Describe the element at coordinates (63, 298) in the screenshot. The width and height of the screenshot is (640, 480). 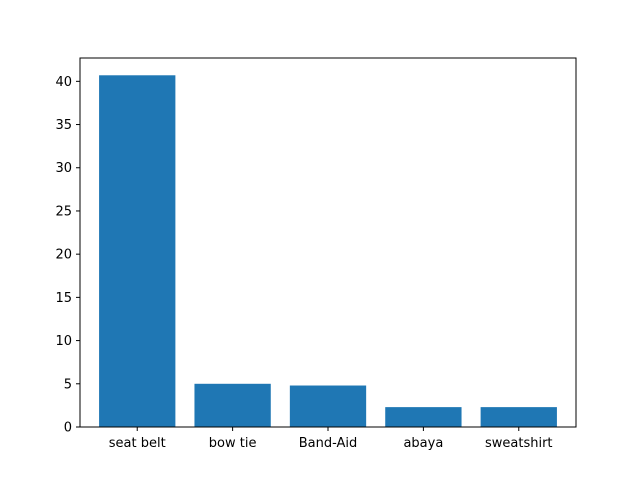
I see `y-tick-label: 15` at that location.